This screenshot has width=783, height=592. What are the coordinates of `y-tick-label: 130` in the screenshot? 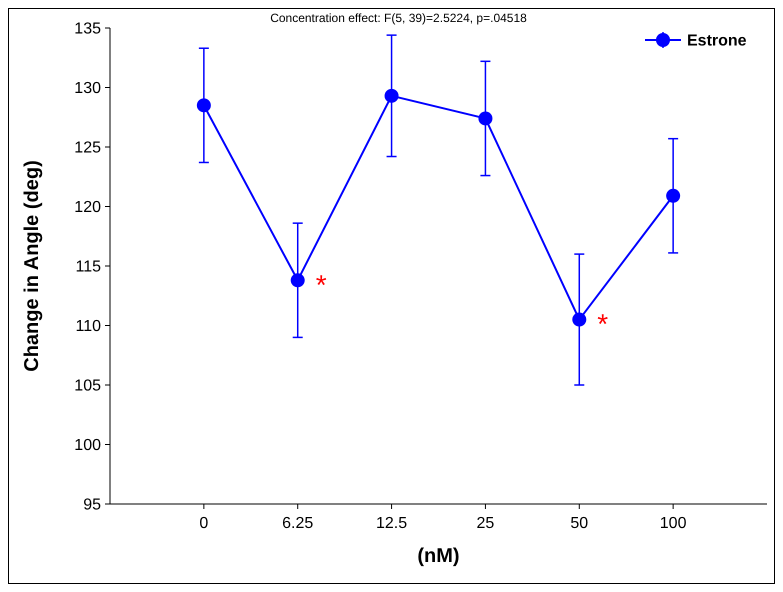 It's located at (88, 89).